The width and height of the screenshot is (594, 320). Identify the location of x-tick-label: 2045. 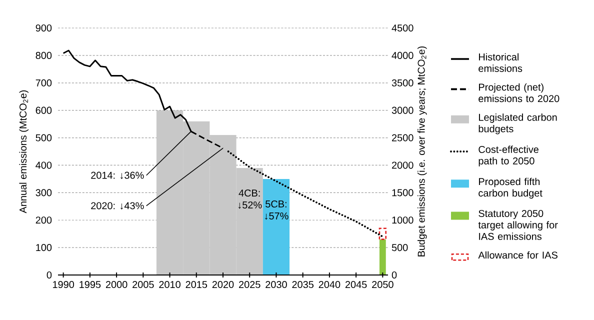
(356, 284).